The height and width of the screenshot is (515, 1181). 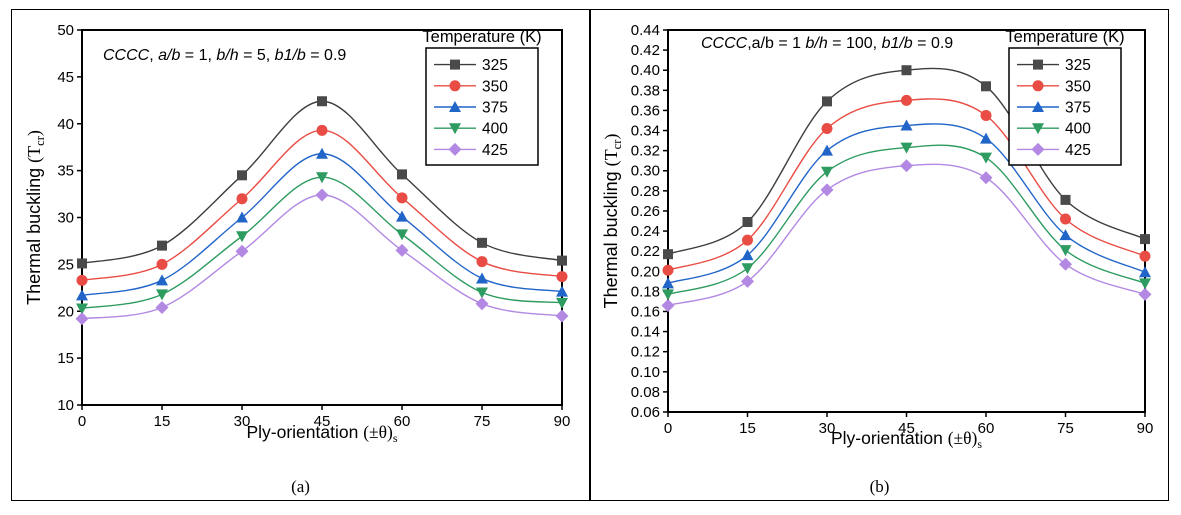 I want to click on y-axis-label: Thermal buckling (Tcr), so click(x=35, y=217).